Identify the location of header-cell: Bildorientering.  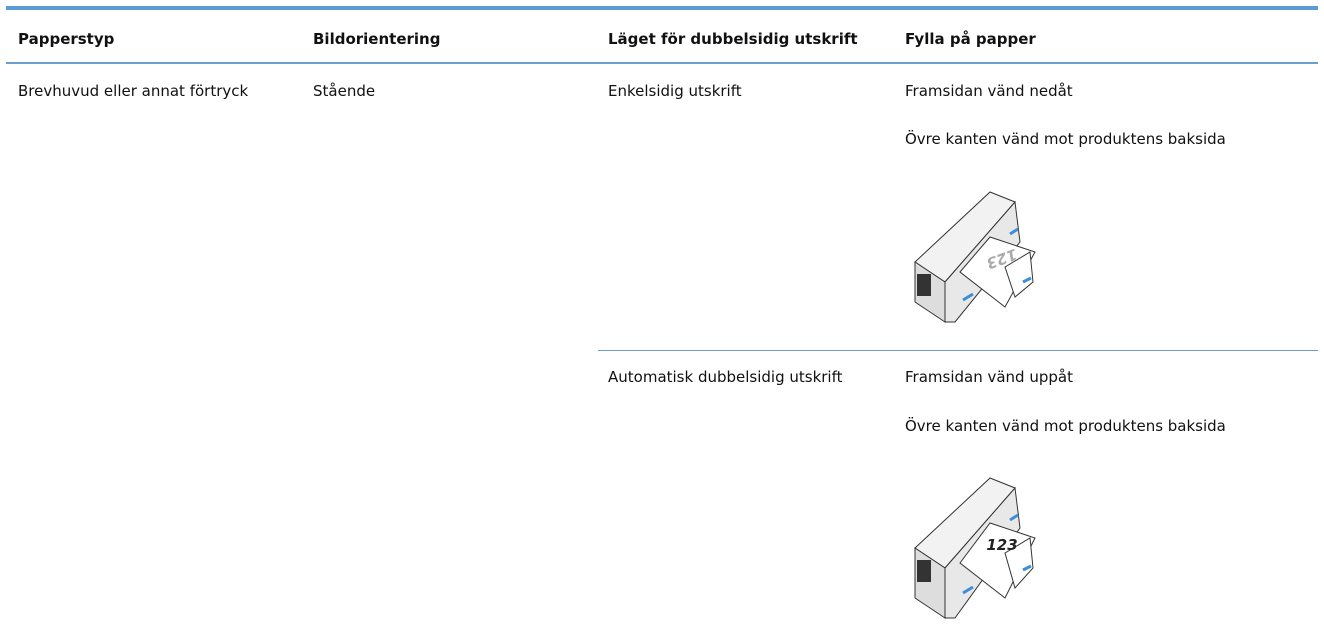
(377, 39).